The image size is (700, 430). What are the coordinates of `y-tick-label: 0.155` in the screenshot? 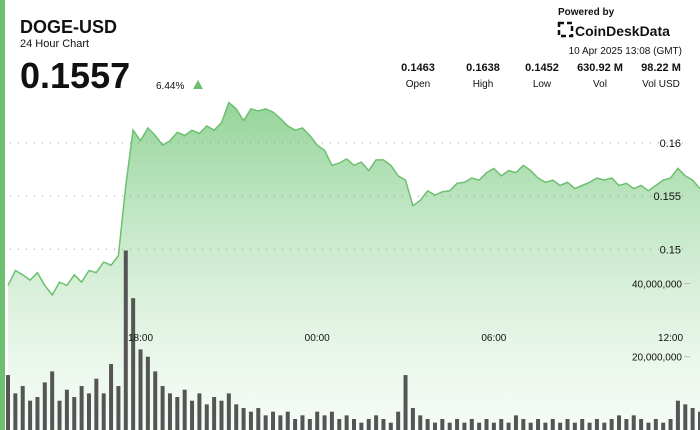 It's located at (667, 197).